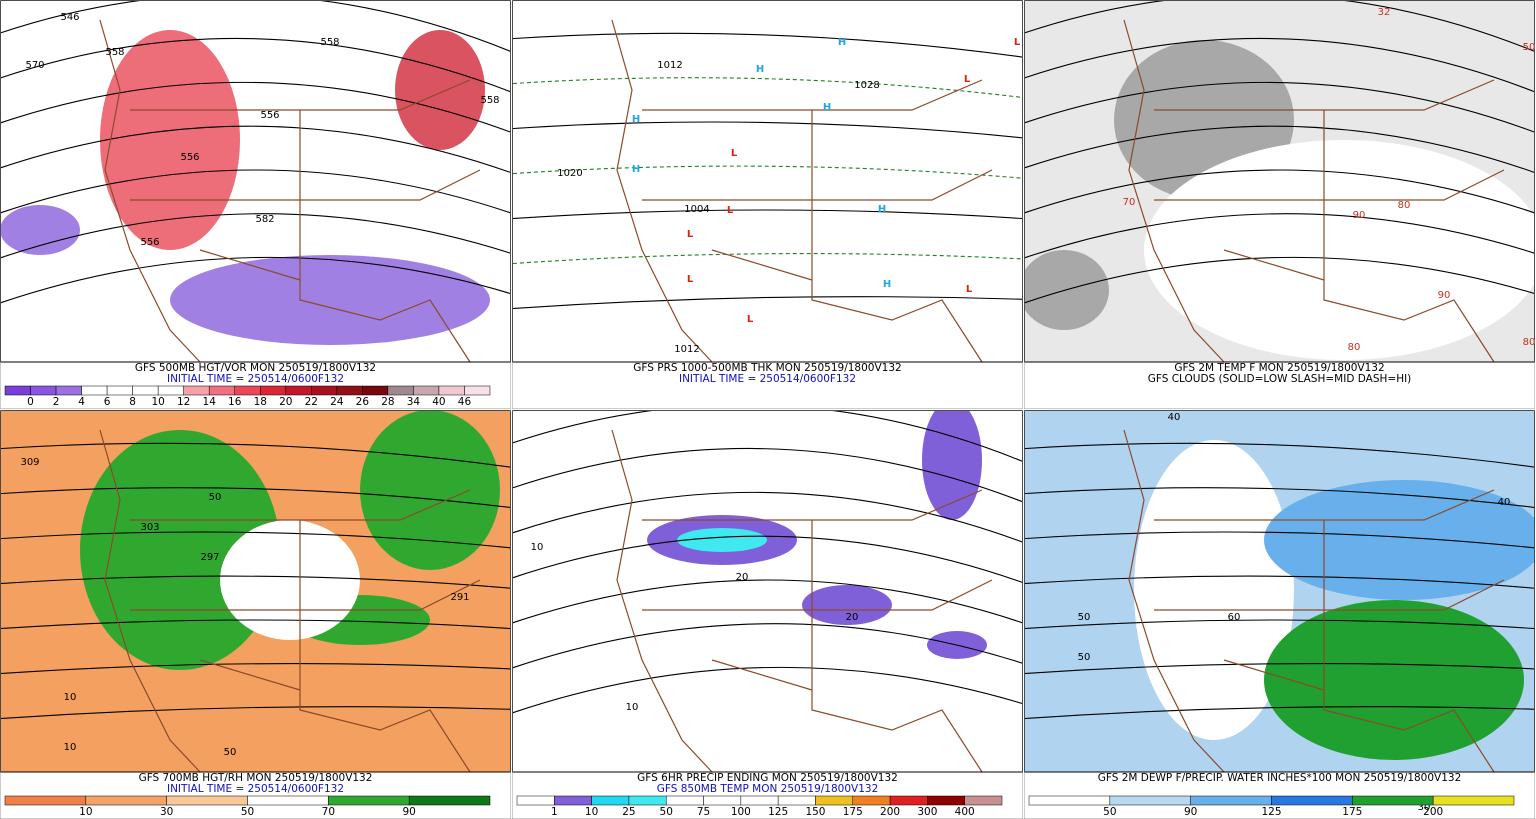 The width and height of the screenshot is (1536, 819). What do you see at coordinates (414, 402) in the screenshot?
I see `colorbar-label: 34` at bounding box center [414, 402].